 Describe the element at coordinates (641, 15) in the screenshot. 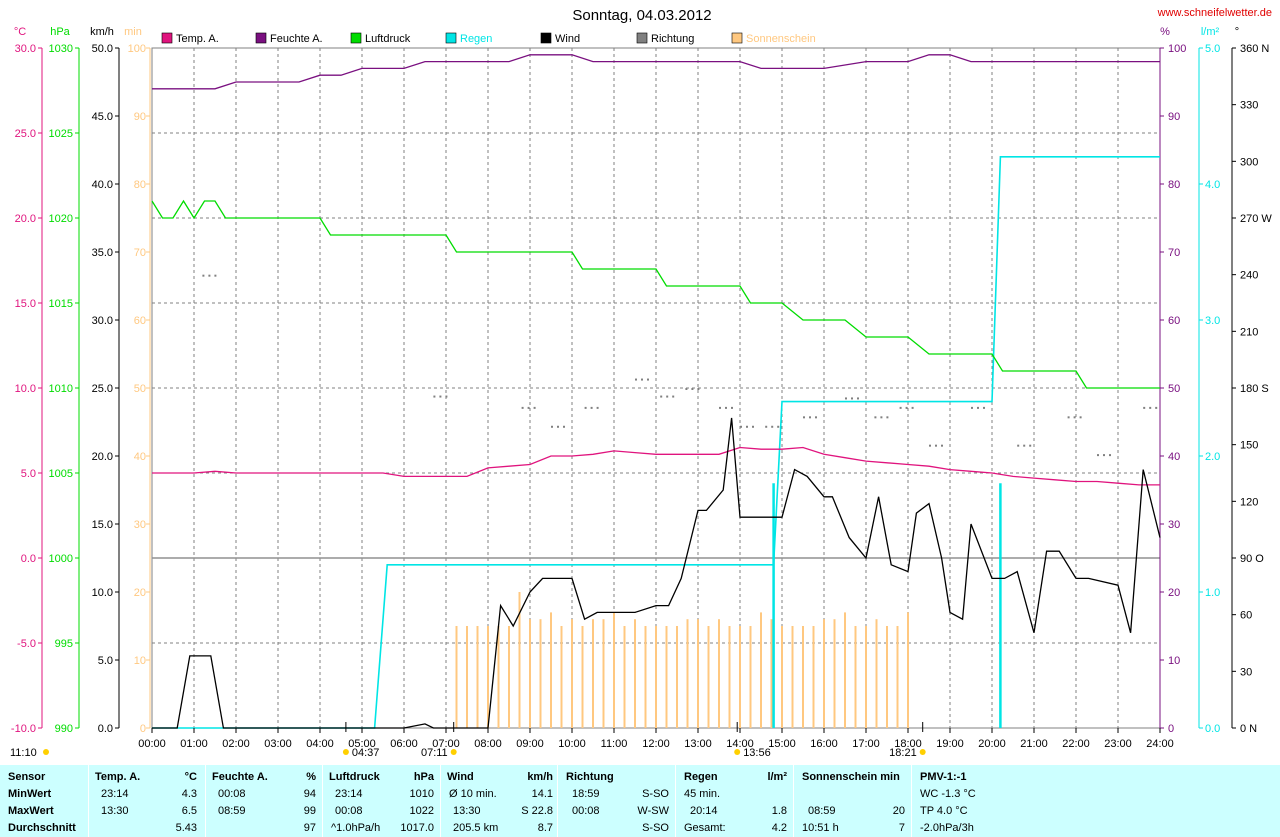

I see `chart-title: Sonntag, 04.03.2012` at that location.